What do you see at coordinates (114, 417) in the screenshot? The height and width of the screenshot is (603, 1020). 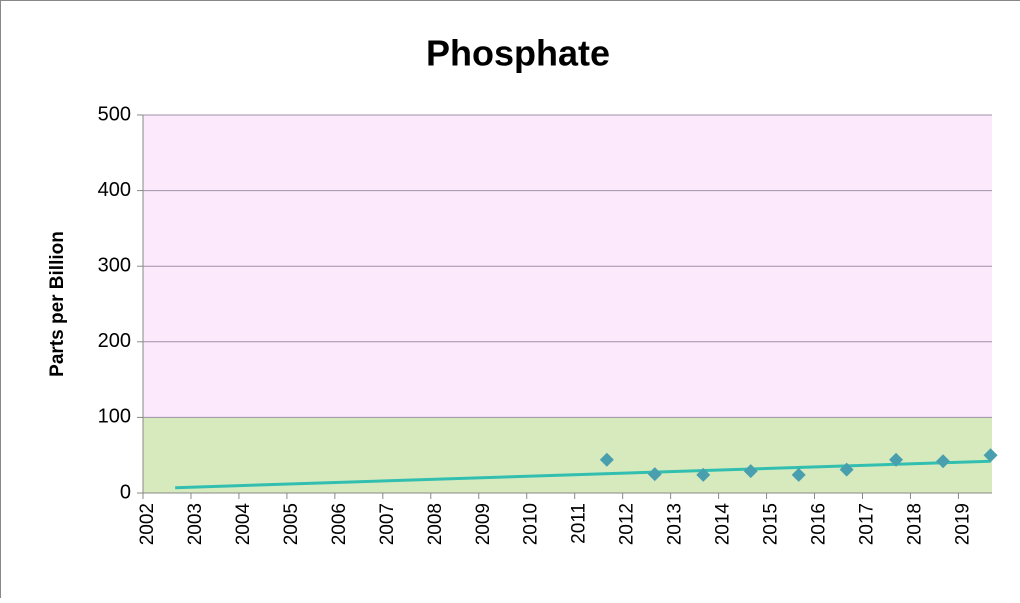 I see `y-tick-label: 100` at bounding box center [114, 417].